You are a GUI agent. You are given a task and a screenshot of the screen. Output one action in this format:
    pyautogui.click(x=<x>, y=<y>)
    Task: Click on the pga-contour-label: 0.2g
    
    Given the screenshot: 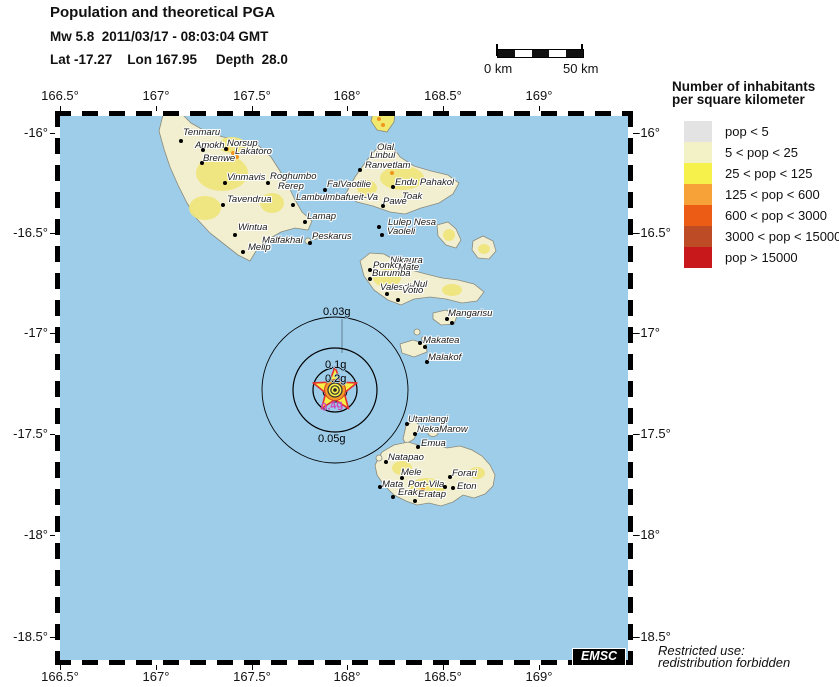 What is the action you would take?
    pyautogui.click(x=336, y=379)
    